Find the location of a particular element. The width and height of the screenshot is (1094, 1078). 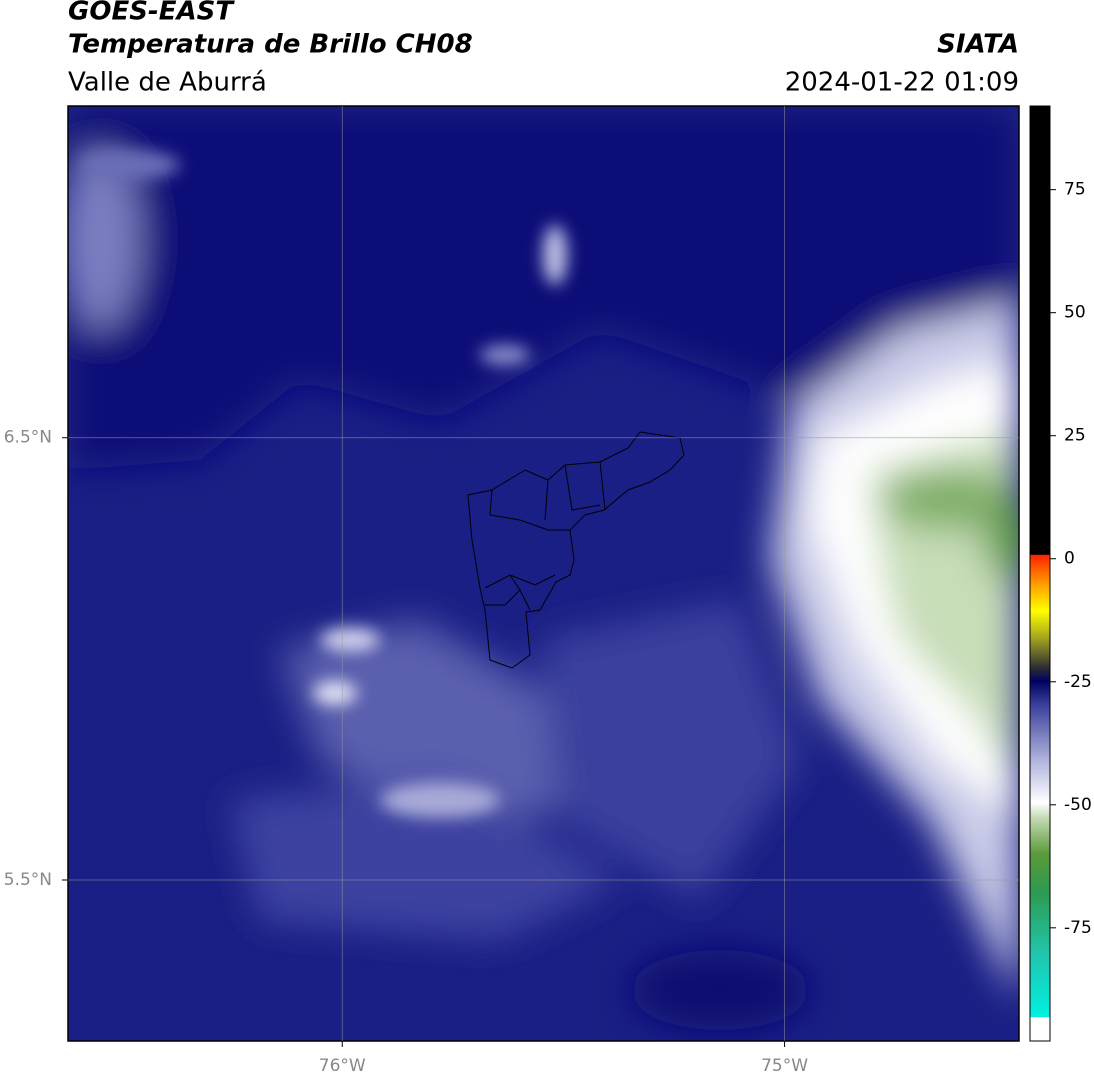

subtitle: Temperatura de Brillo CH08 is located at coordinates (270, 45).